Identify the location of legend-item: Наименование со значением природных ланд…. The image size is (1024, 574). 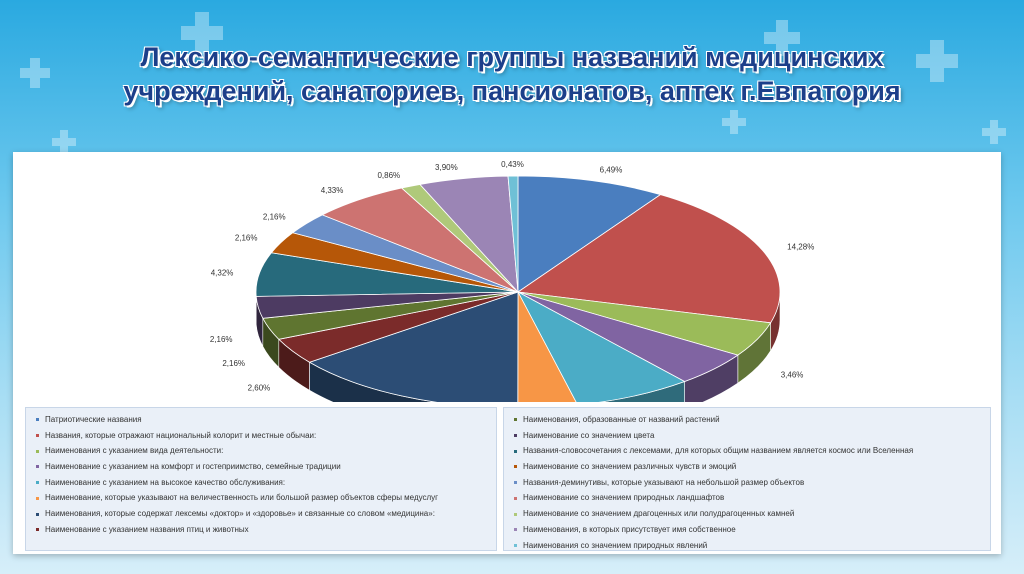
(752, 498).